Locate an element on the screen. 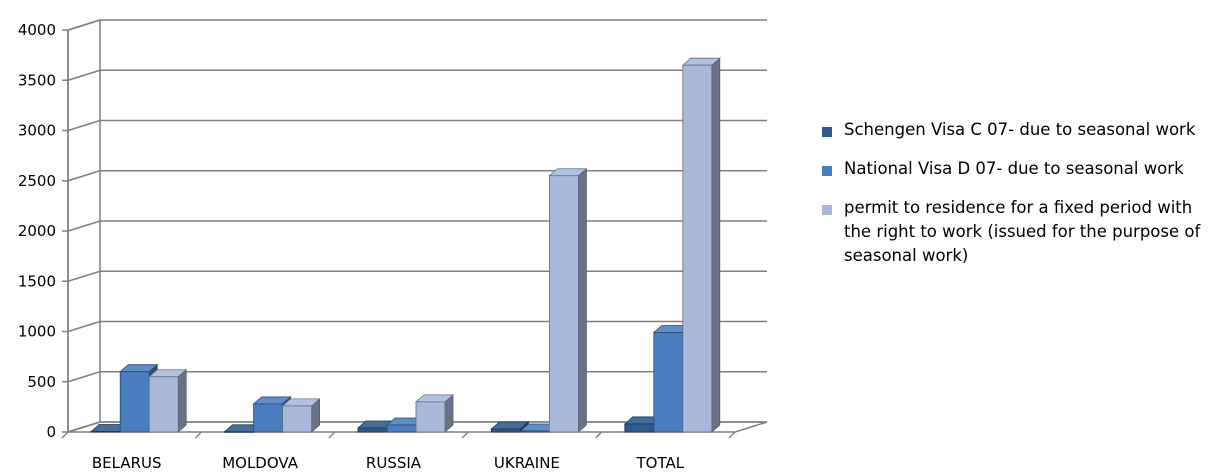 The height and width of the screenshot is (473, 1210). y-tick-label: 500 is located at coordinates (41, 382).